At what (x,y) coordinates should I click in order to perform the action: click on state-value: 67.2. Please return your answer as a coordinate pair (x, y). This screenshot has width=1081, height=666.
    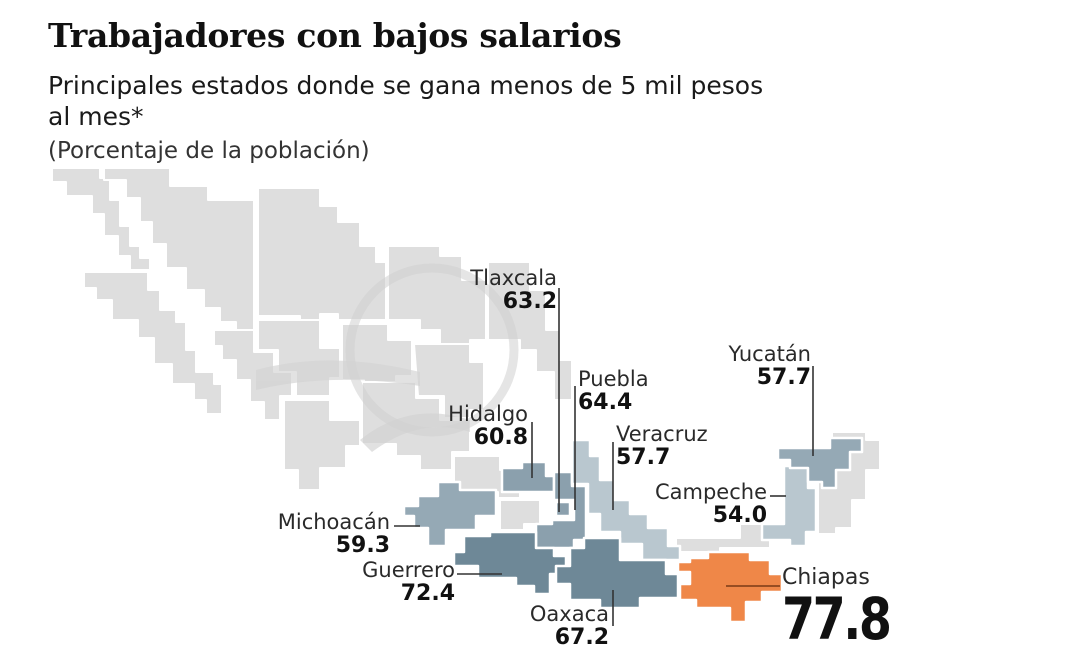
    Looking at the image, I should click on (581, 637).